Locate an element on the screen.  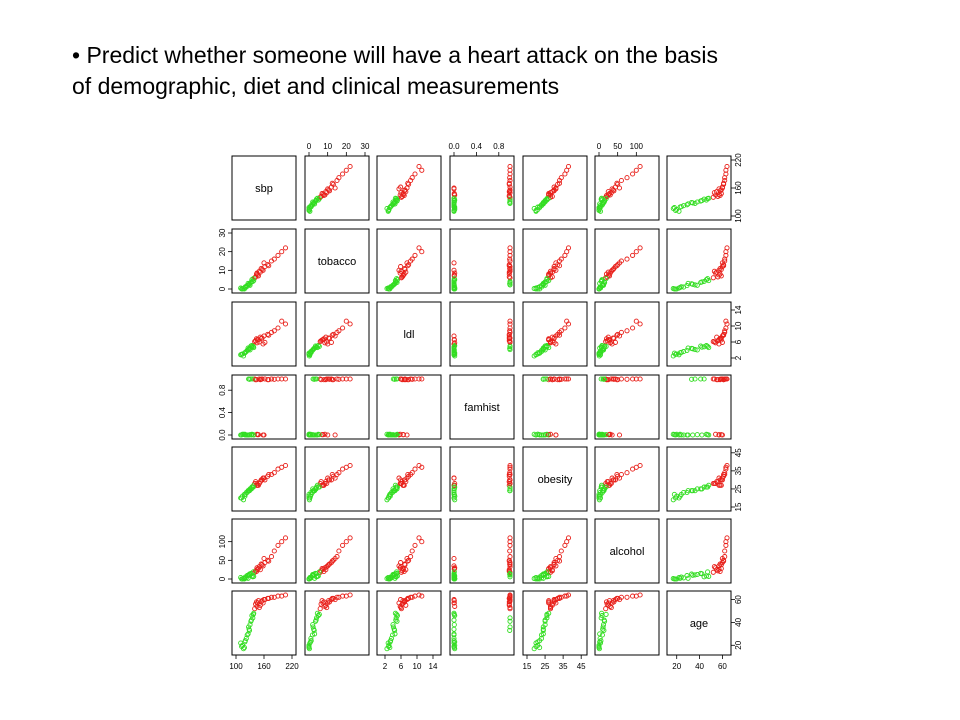
panel-obesity-vs-age is located at coordinates (699, 479).